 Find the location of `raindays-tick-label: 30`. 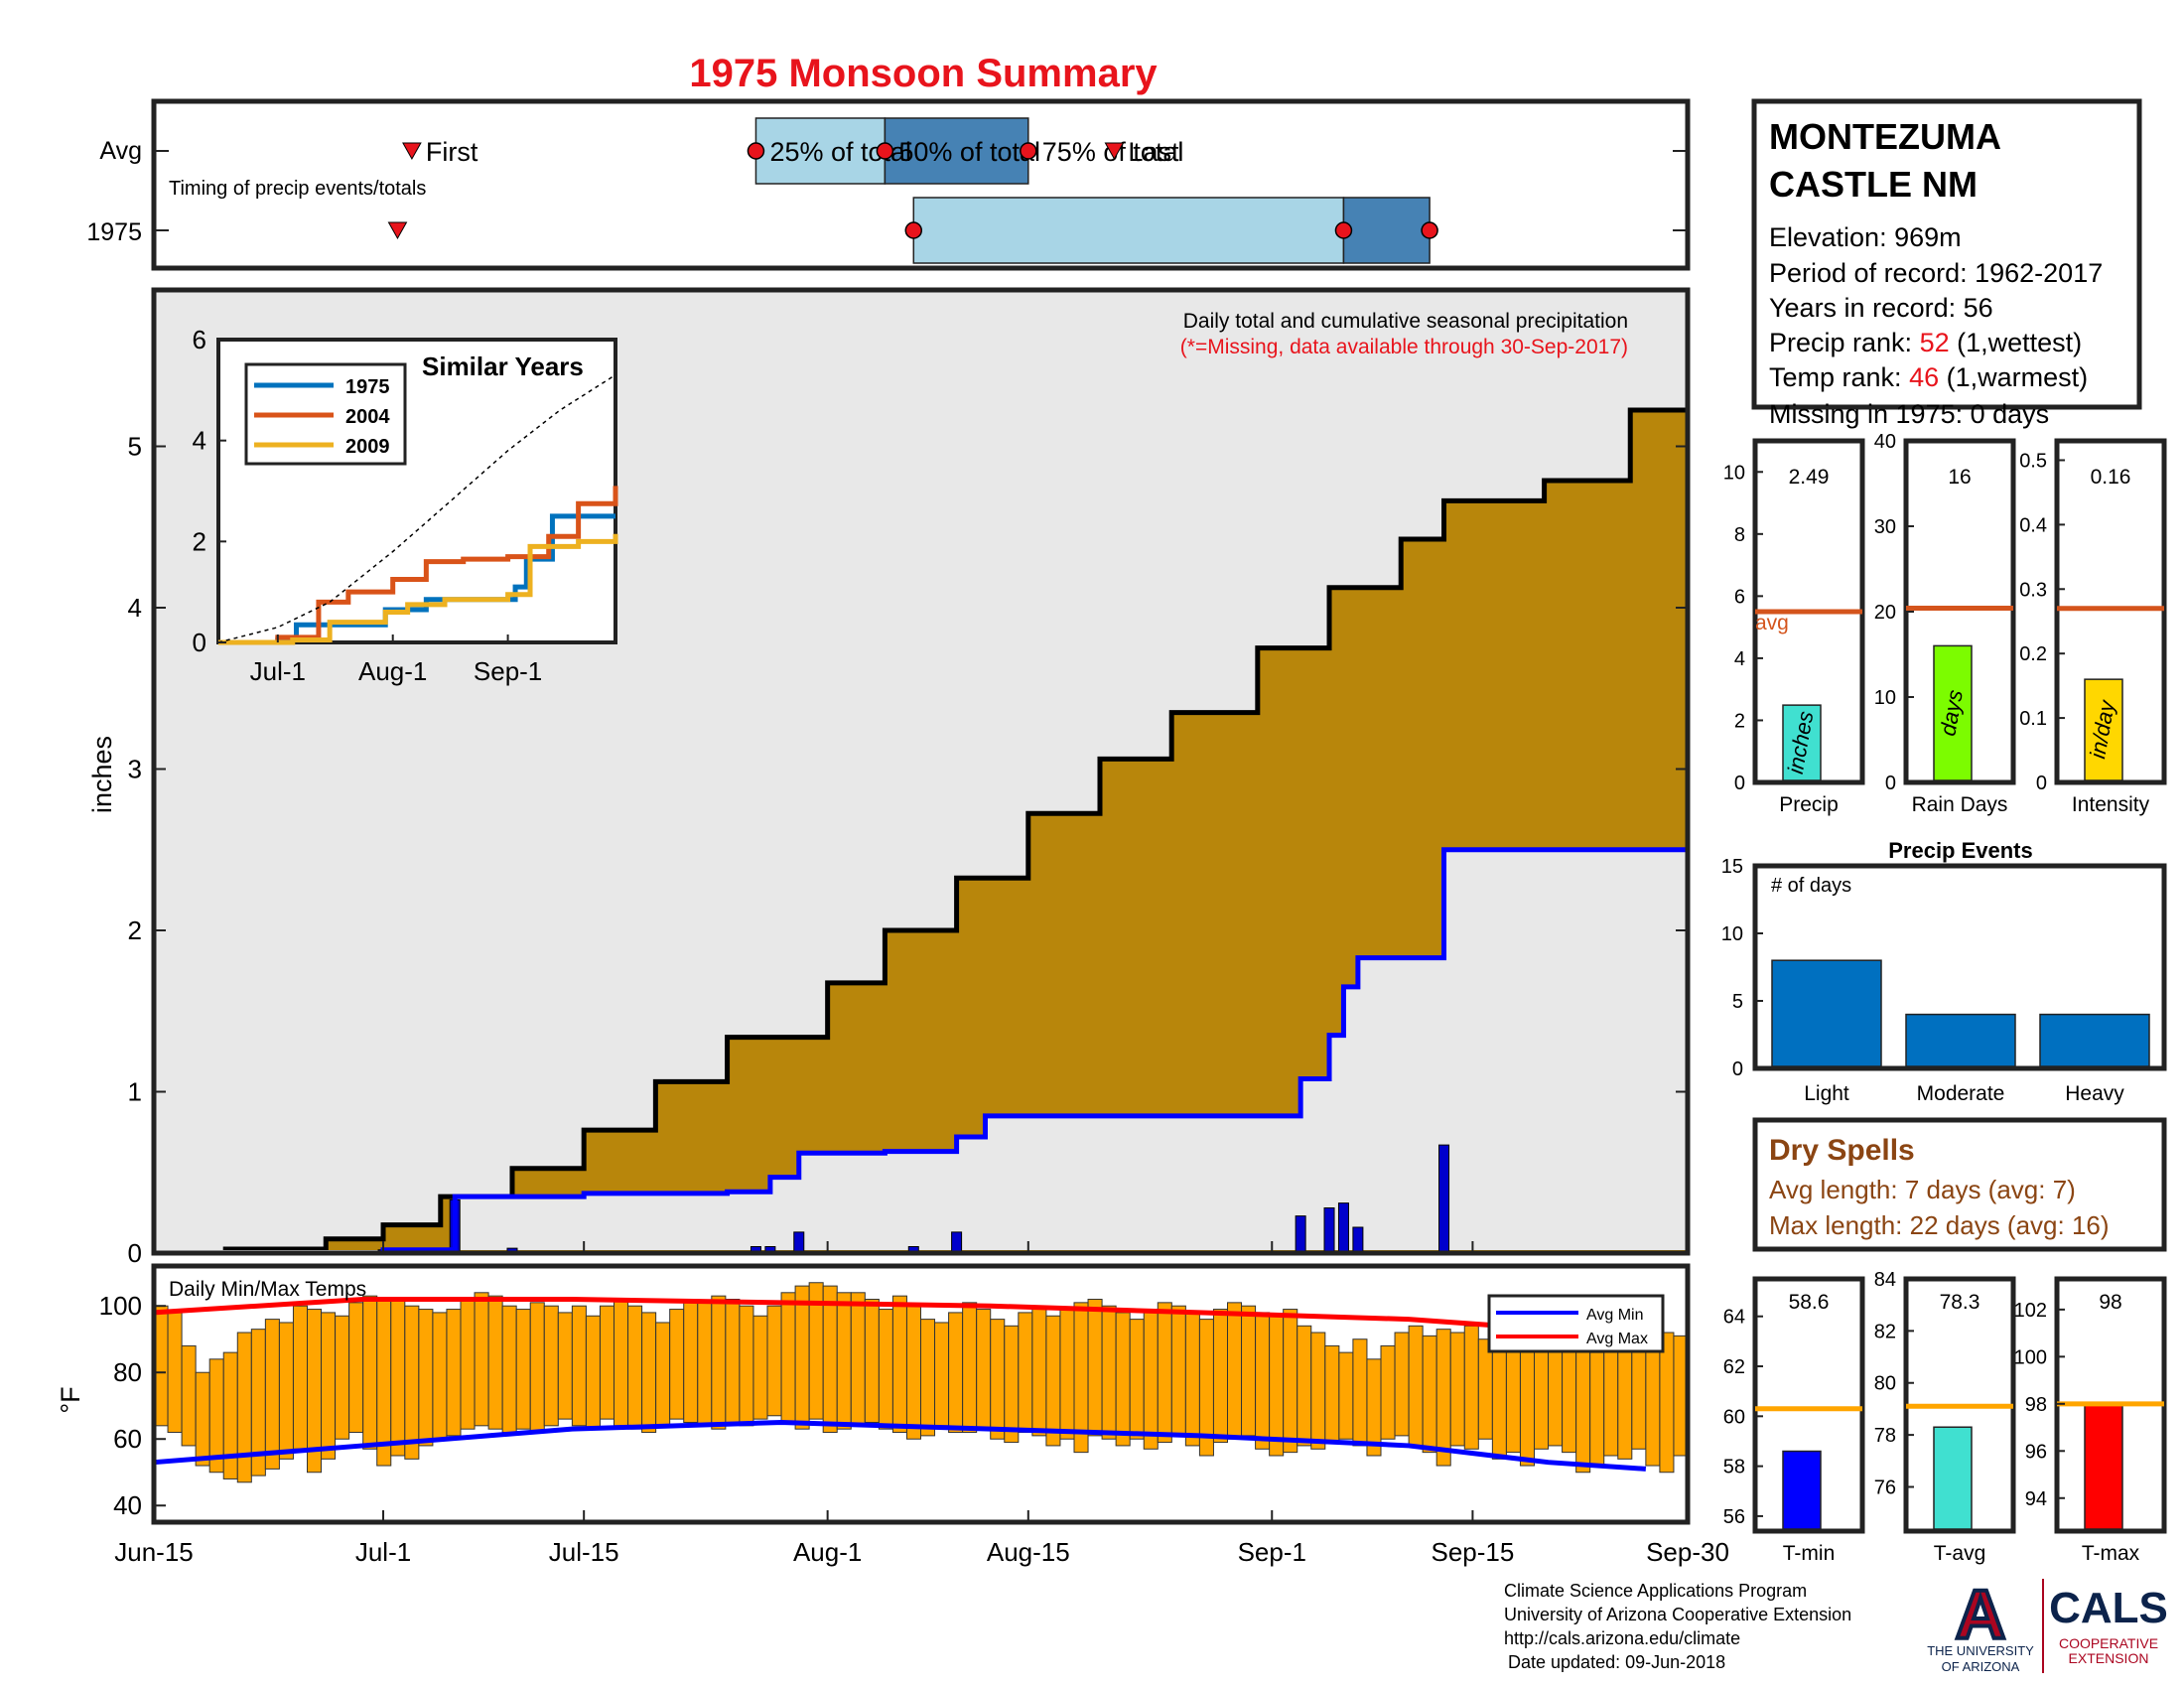

raindays-tick-label: 30 is located at coordinates (1885, 527).